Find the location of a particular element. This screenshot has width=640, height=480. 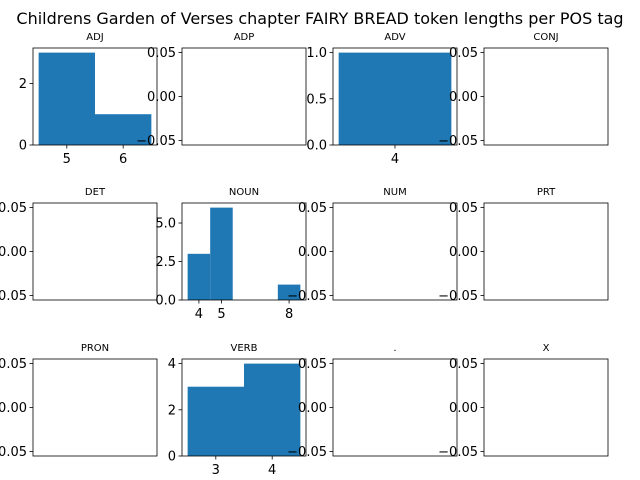

panel-prt: PRT −0.05 0.00 0.05 is located at coordinates (523, 245).